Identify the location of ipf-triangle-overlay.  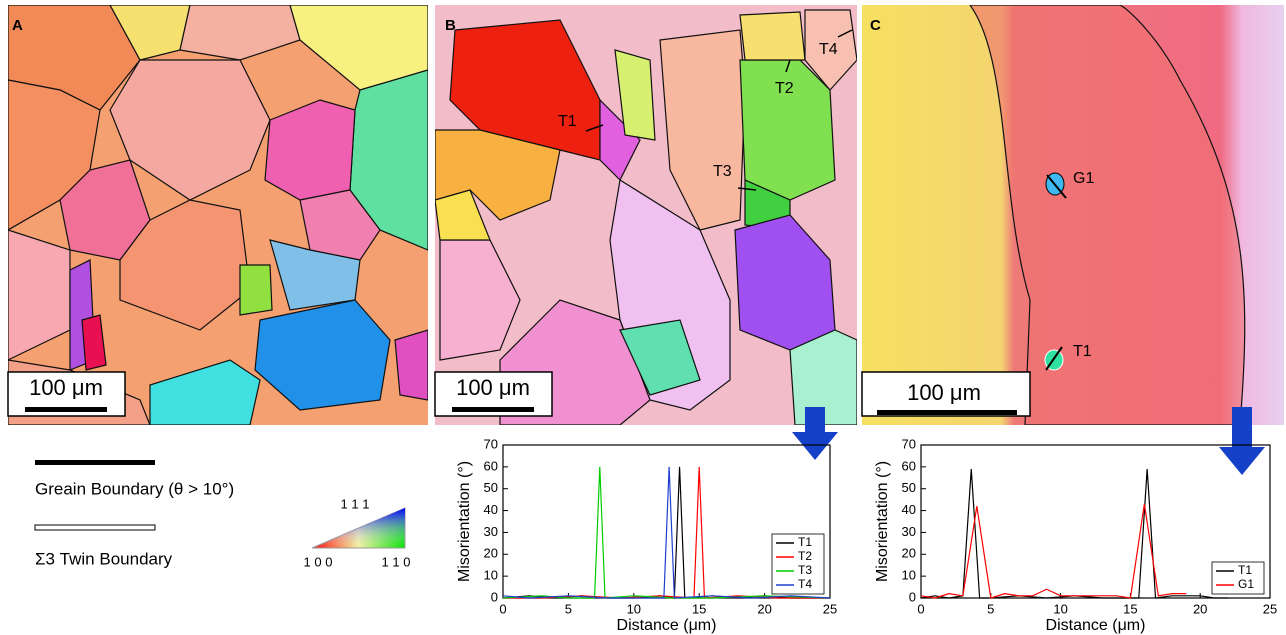
(358, 528).